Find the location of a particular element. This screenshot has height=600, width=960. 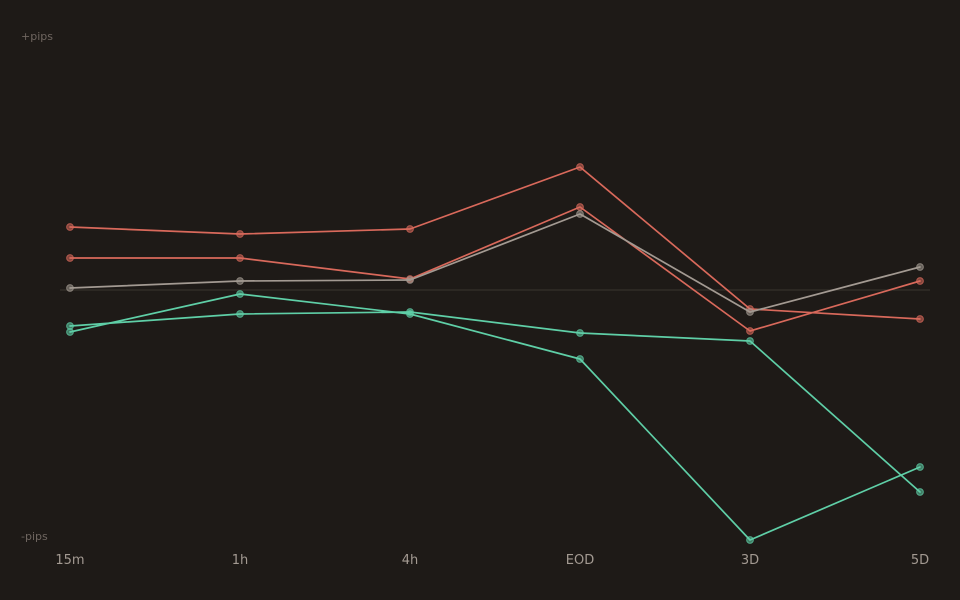

x-tick-label: EOD is located at coordinates (580, 560).